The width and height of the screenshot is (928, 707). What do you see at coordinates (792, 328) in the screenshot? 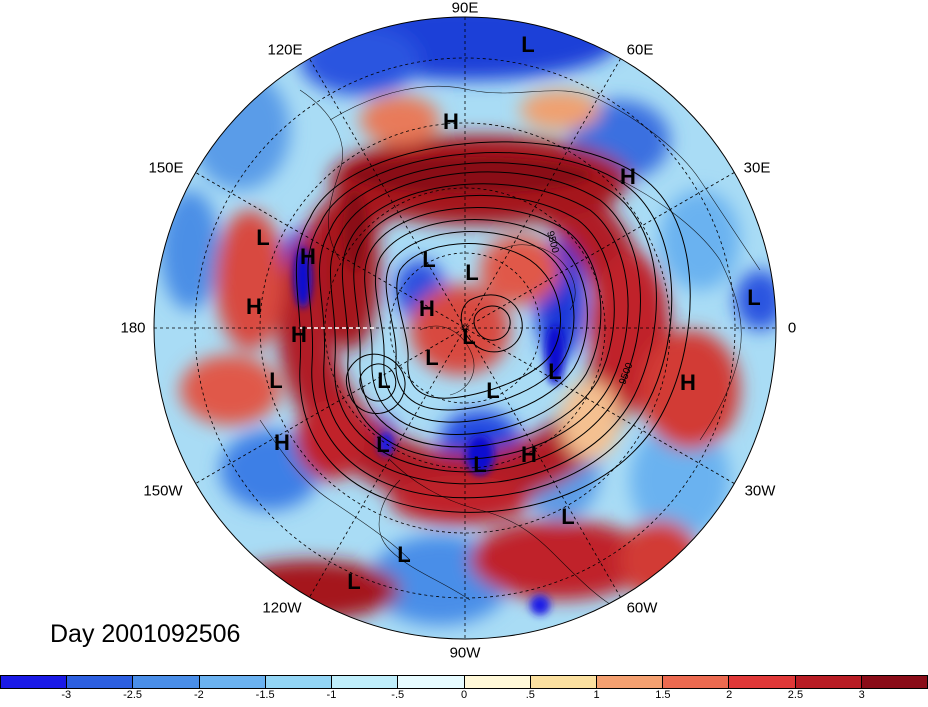
I see `lon-label-0: 0` at bounding box center [792, 328].